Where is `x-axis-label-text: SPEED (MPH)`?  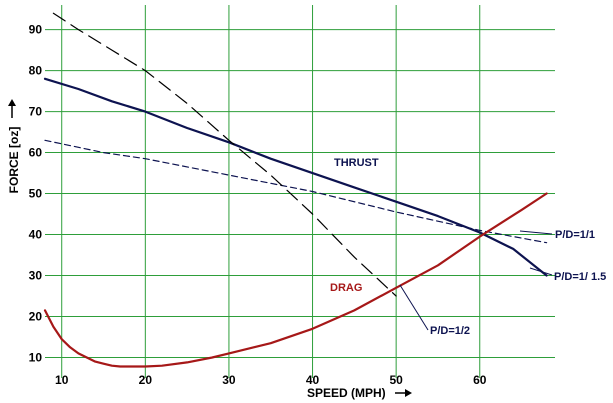
x-axis-label-text: SPEED (MPH) is located at coordinates (346, 393).